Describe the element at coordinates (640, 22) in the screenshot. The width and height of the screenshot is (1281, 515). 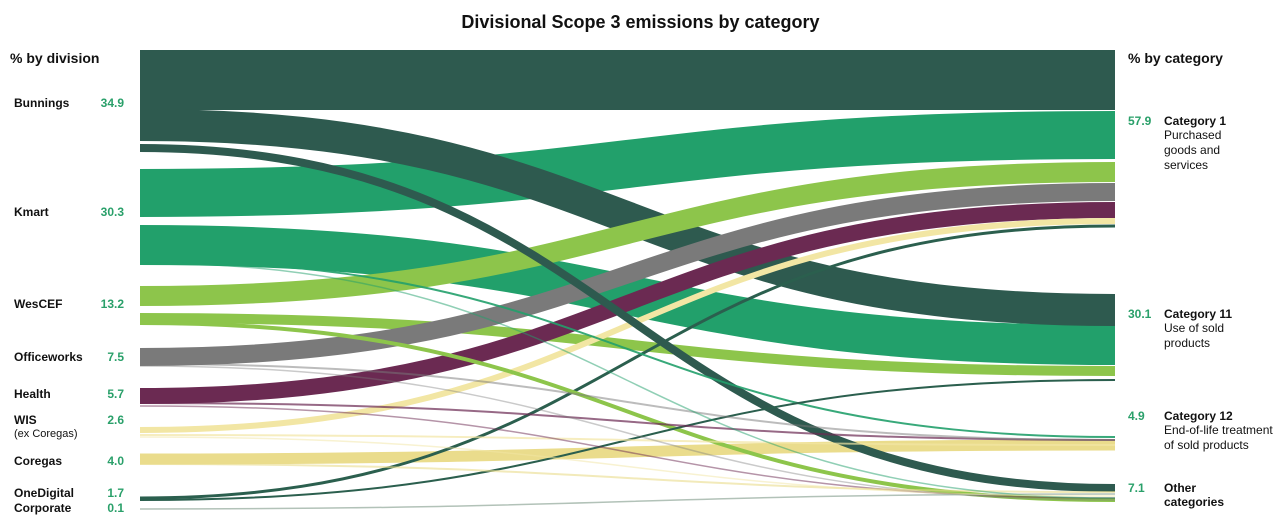
I see `chart-title: Divisional Scope 3 emissions by category` at that location.